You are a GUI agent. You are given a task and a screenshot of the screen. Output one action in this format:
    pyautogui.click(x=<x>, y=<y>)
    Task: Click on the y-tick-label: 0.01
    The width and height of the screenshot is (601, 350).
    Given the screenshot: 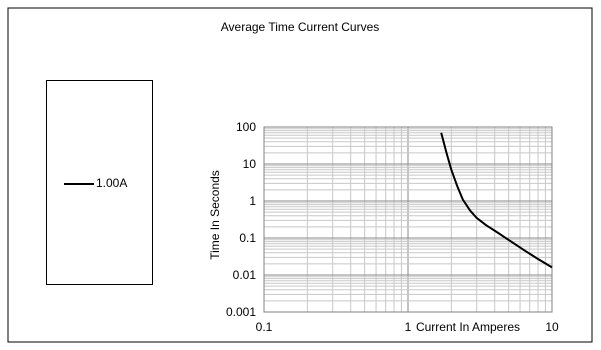 What is the action you would take?
    pyautogui.click(x=245, y=275)
    